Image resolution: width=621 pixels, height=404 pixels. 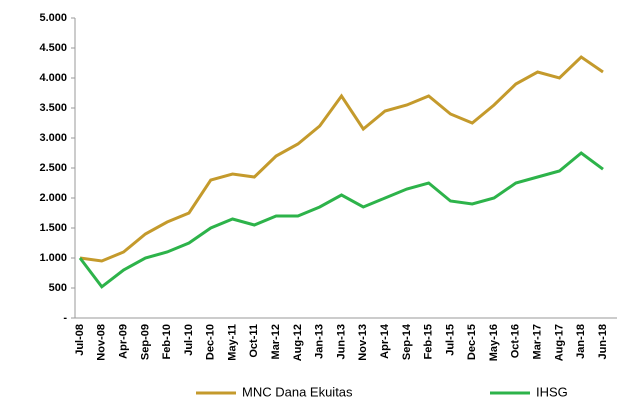 What do you see at coordinates (297, 391) in the screenshot?
I see `legend-label: MNC Dana Ekuitas` at bounding box center [297, 391].